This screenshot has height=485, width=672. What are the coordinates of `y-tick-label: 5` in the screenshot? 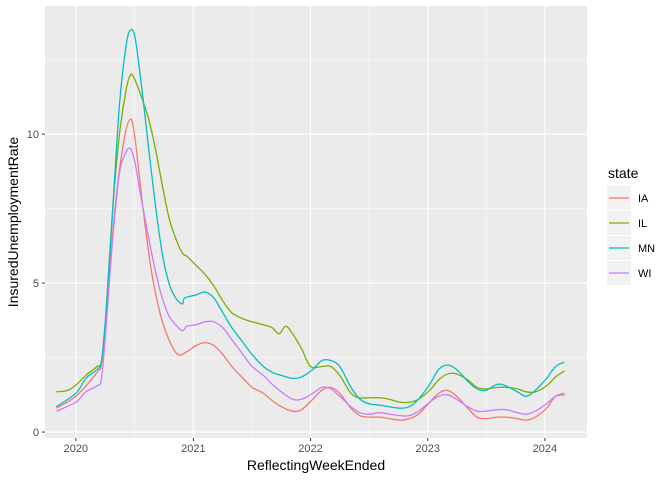 It's located at (36, 284).